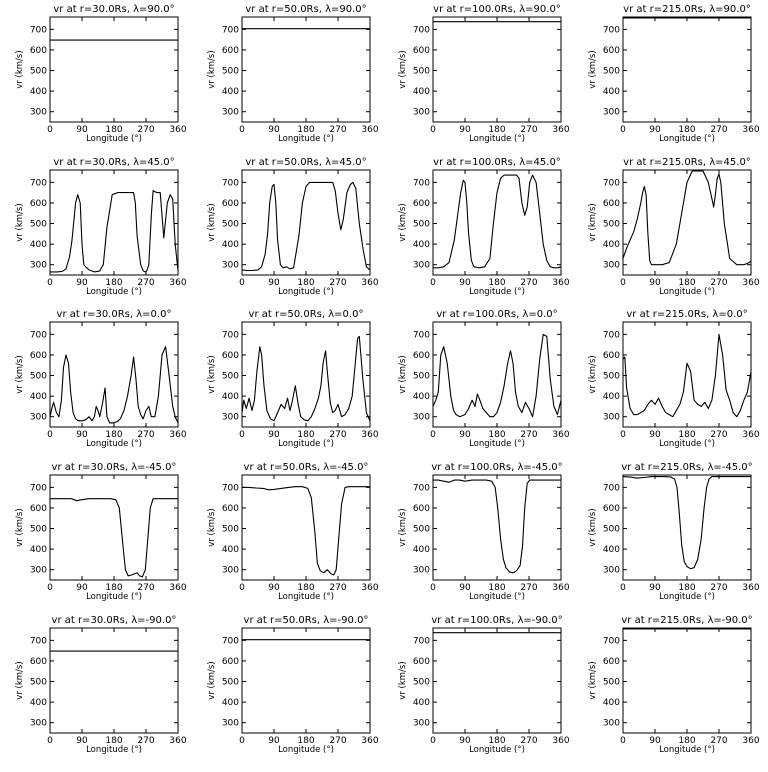 Image resolution: width=768 pixels, height=772 pixels. Describe the element at coordinates (305, 162) in the screenshot. I see `subplot-title: vr at r=50.0Rs, λ=45.0°` at that location.